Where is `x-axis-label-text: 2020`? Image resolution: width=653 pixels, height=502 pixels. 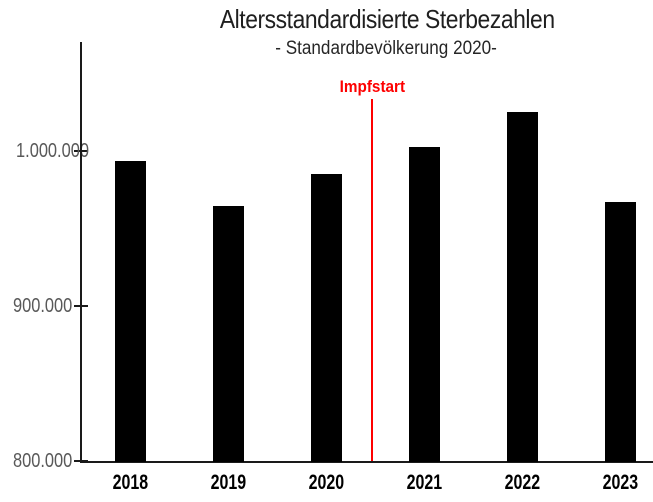
x-axis-label-text: 2020 is located at coordinates (326, 482).